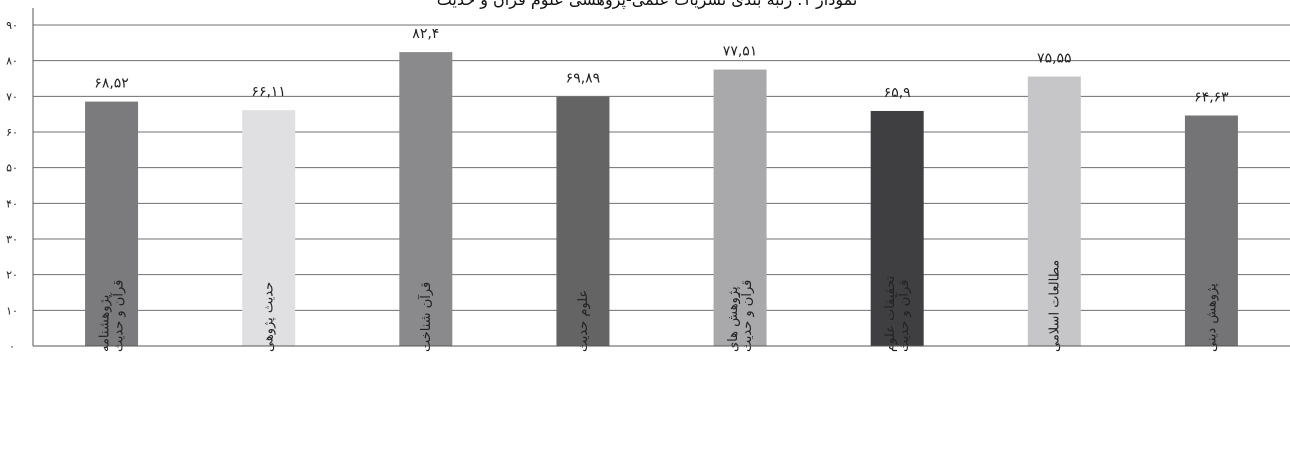 The image size is (1290, 459). I want to click on value-label: ۶۶,۱۱, so click(268, 92).